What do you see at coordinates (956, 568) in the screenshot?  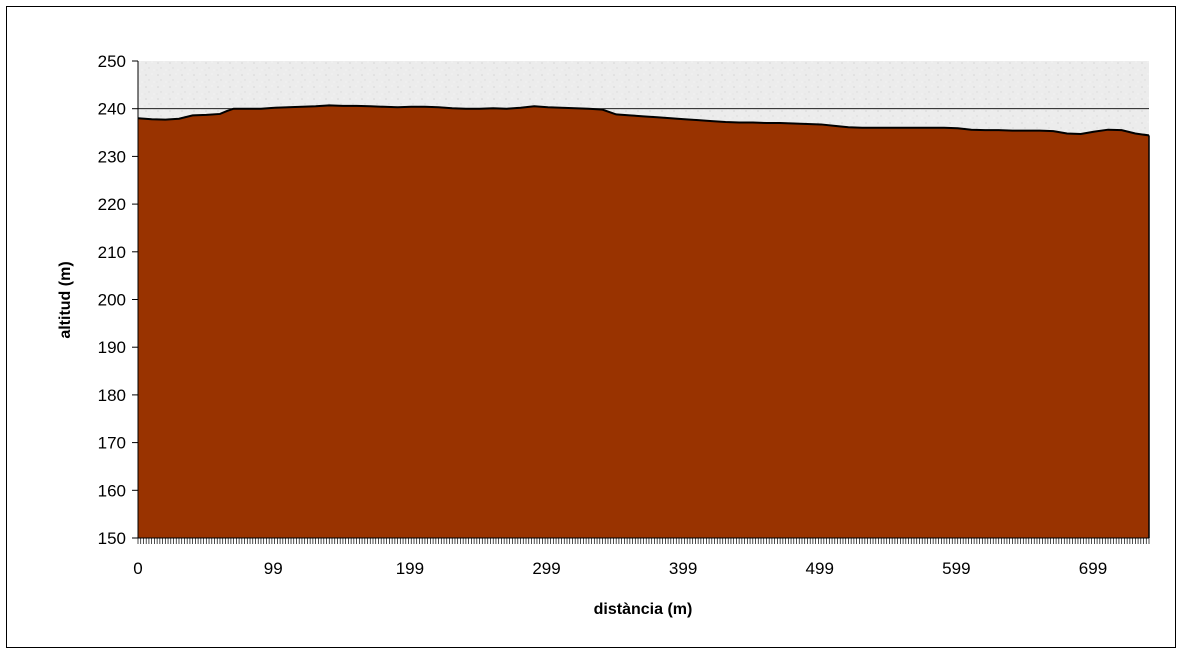 I see `x-tick-label: 599` at bounding box center [956, 568].